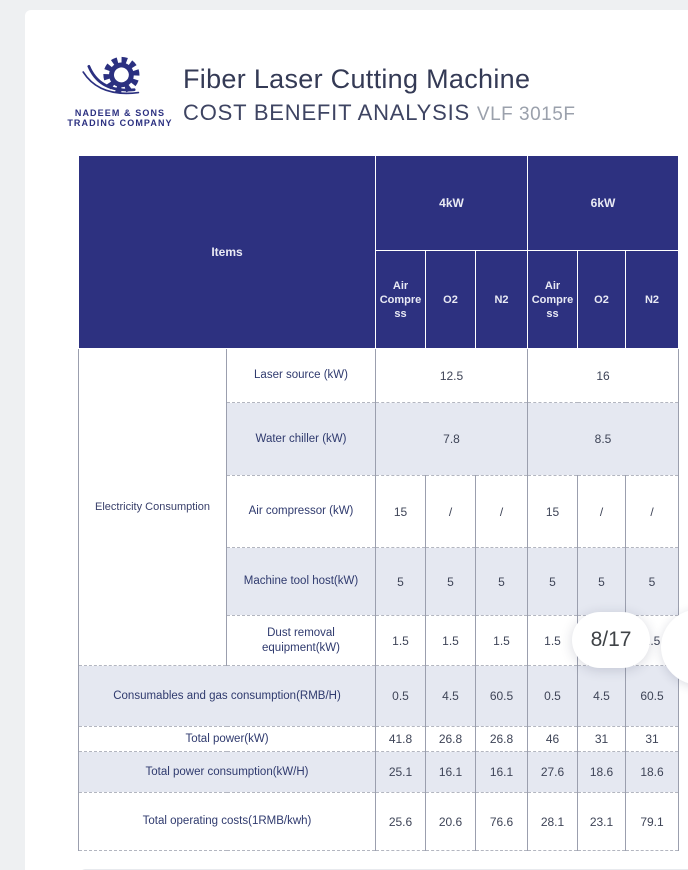  What do you see at coordinates (227, 772) in the screenshot?
I see `row-label: Total power consumption(kW/H)` at bounding box center [227, 772].